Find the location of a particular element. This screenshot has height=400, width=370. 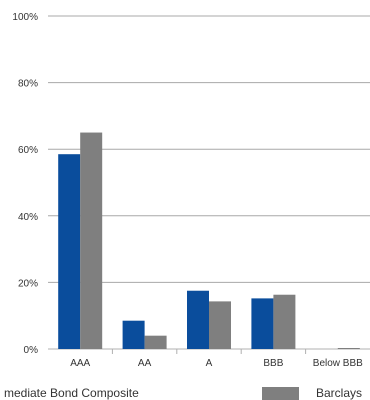

legend-swatch-barclays is located at coordinates (280, 393).